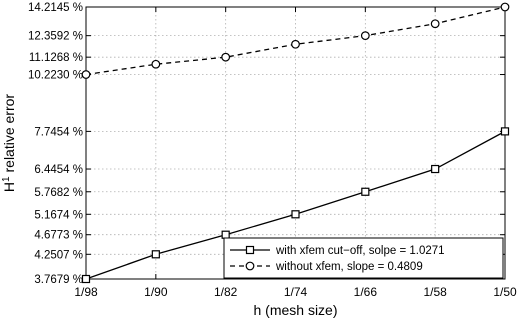  What do you see at coordinates (156, 292) in the screenshot?
I see `x-tick-label: 1/90` at bounding box center [156, 292].